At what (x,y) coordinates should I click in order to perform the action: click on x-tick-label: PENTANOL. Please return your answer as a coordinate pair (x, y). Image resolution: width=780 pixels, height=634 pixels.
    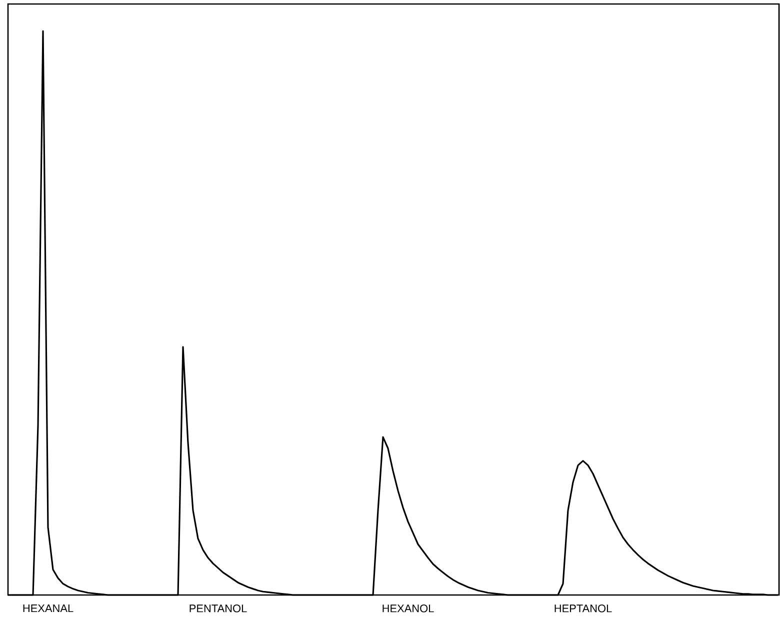
    Looking at the image, I should click on (218, 608).